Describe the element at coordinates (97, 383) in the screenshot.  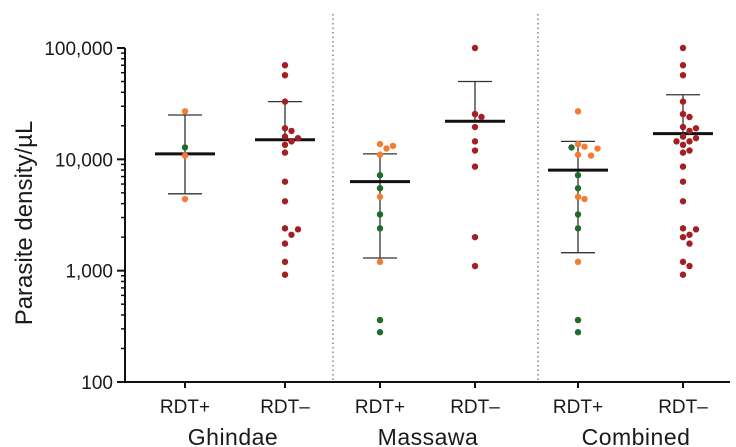
I see `y-tick-label: 100` at that location.